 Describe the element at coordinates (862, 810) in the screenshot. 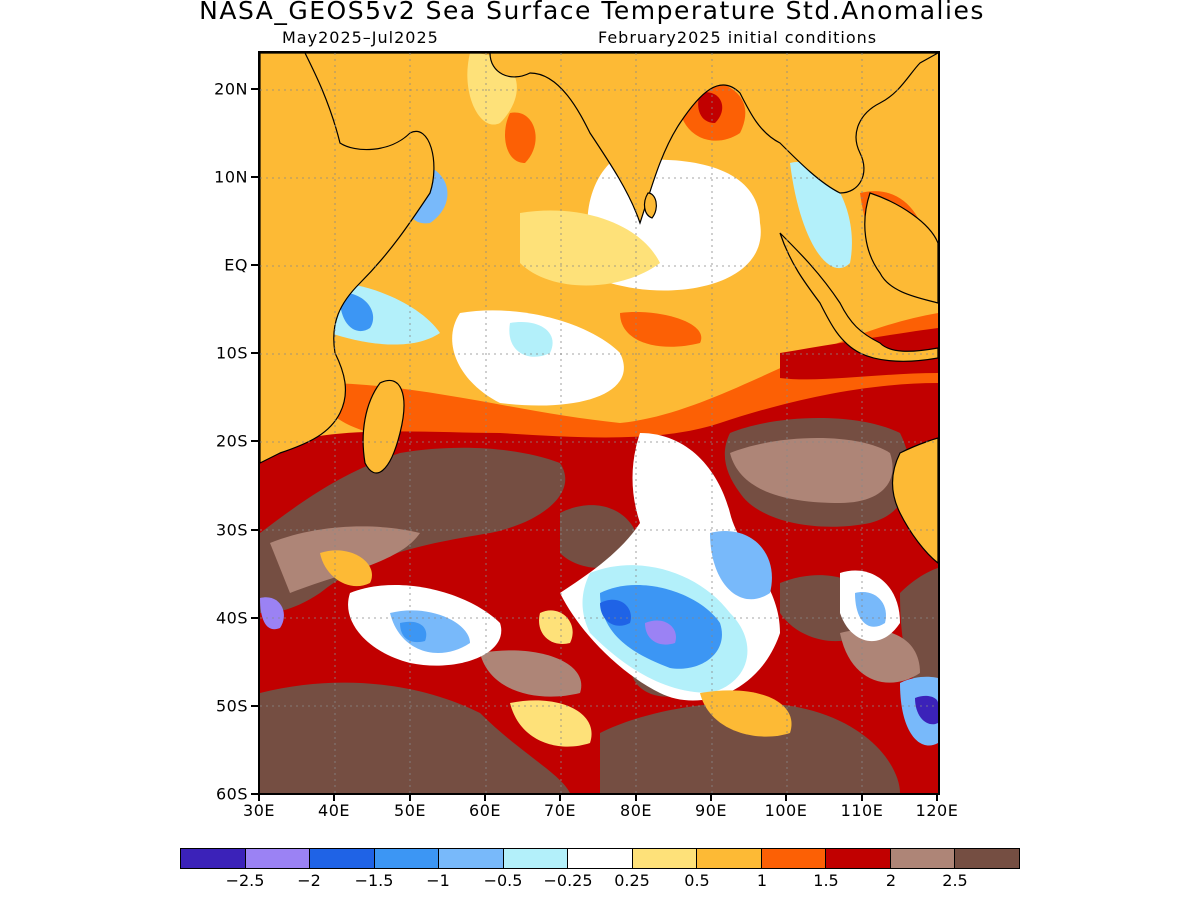

I see `lon-label: 110E` at that location.